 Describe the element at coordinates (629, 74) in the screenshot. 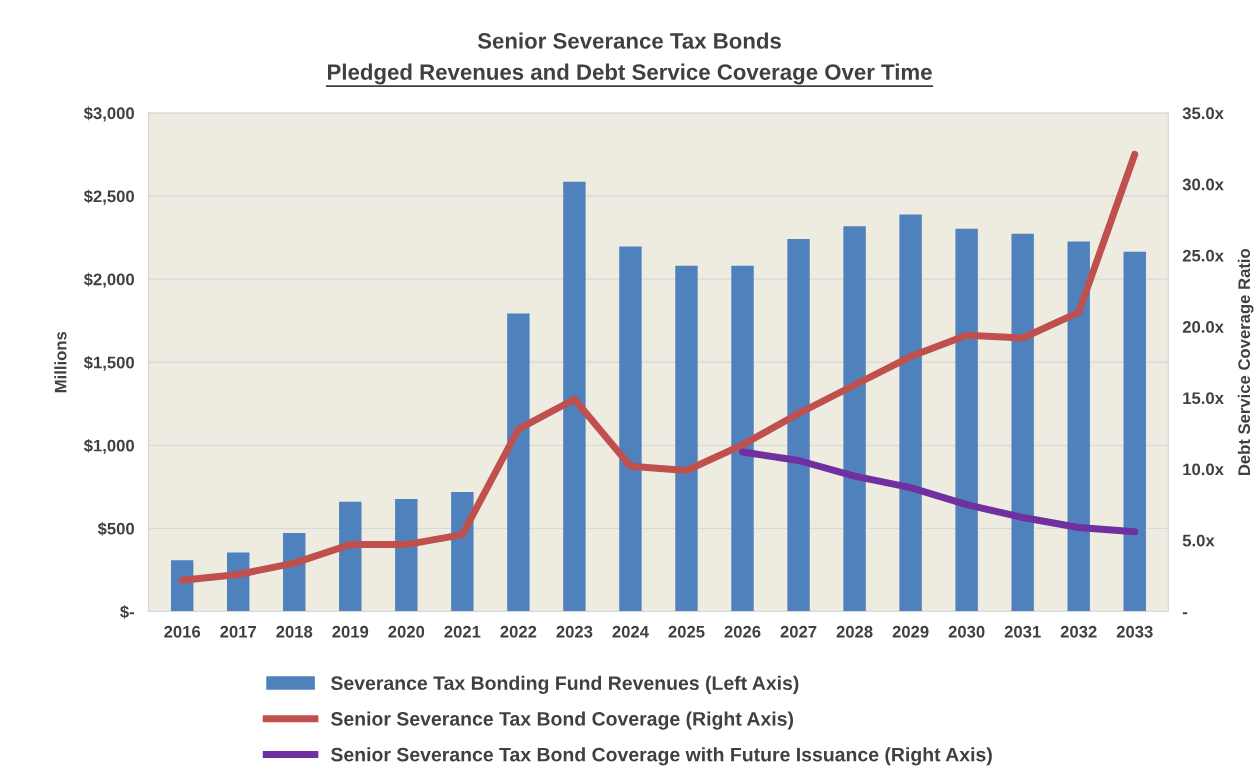

I see `chart-subtitle: Pledged Revenues and Debt Service Coverage Over Time` at that location.